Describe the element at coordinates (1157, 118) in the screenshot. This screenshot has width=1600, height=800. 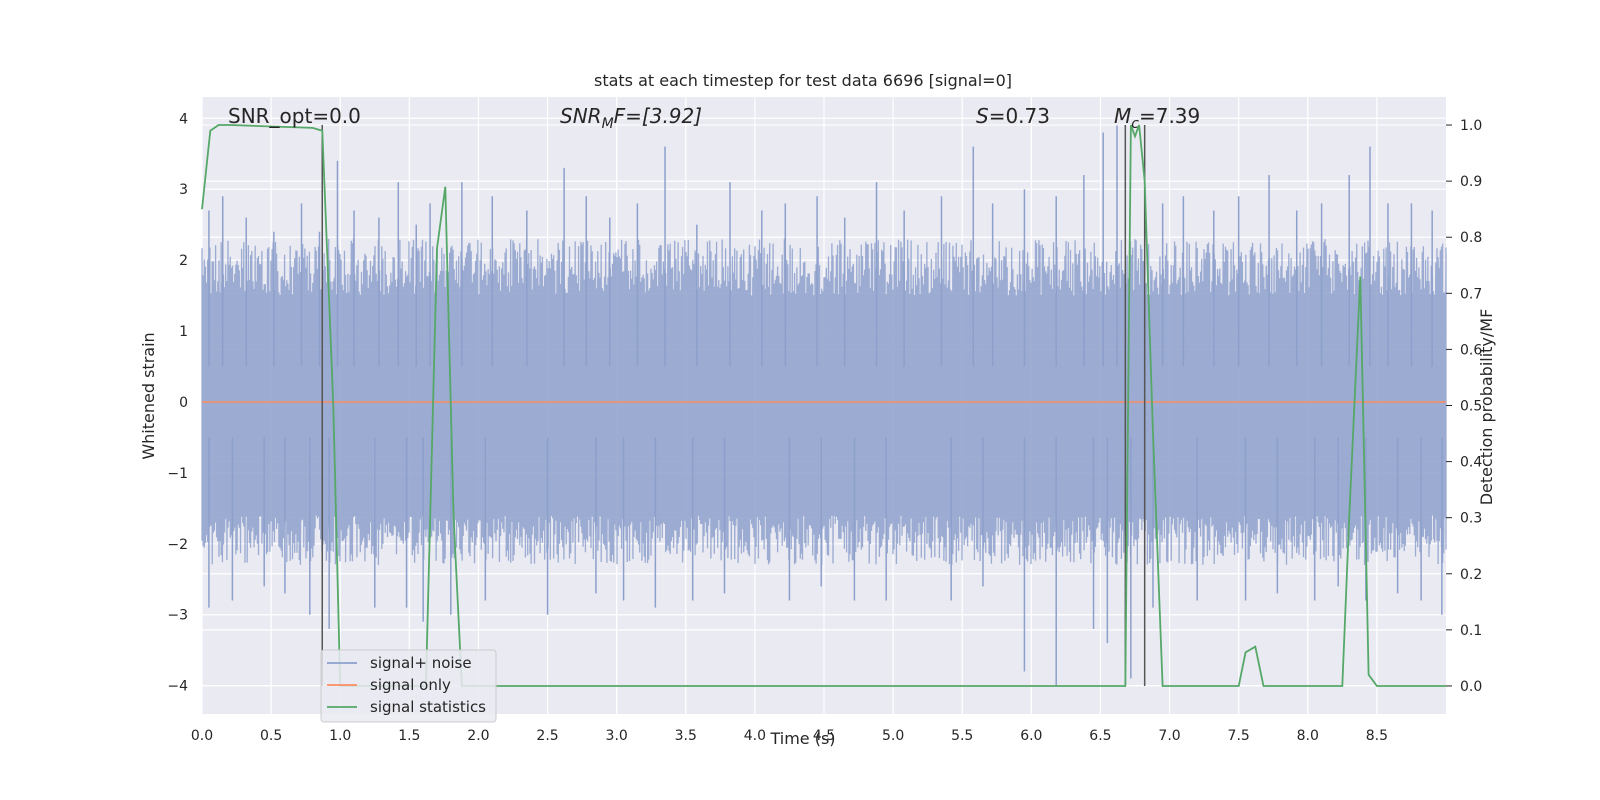
I see `annotation-mc: Mc=7.39` at that location.